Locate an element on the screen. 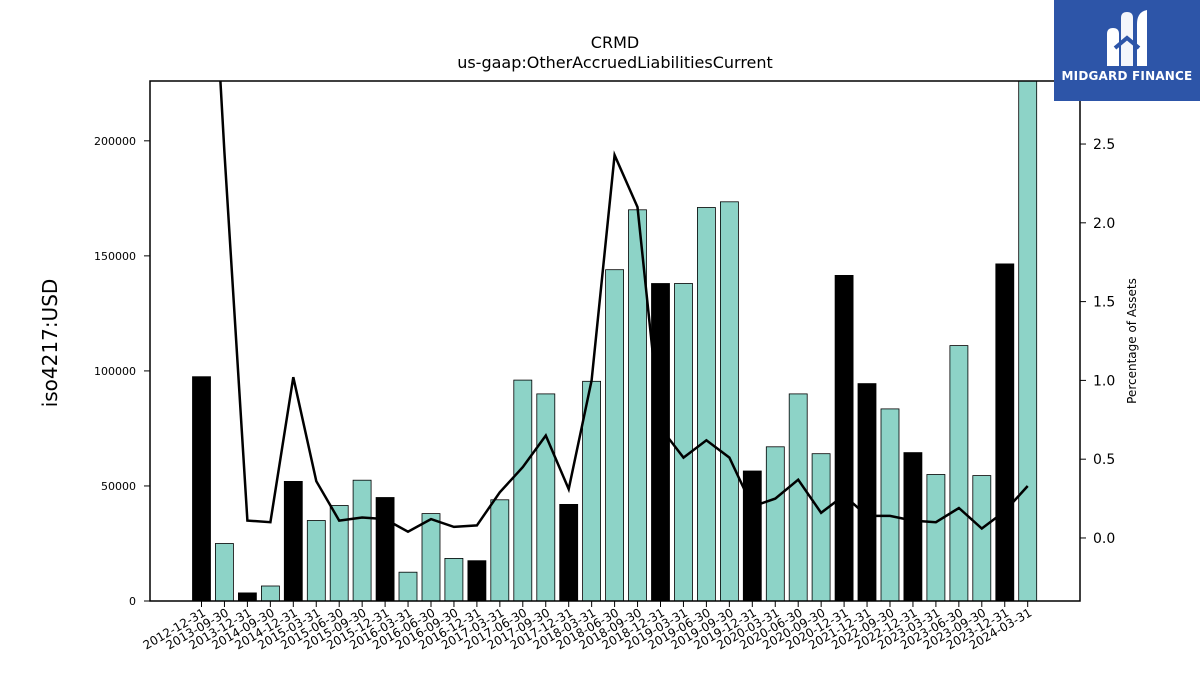 The image size is (1200, 675). y2-tick-label: 1.0 is located at coordinates (1104, 381).